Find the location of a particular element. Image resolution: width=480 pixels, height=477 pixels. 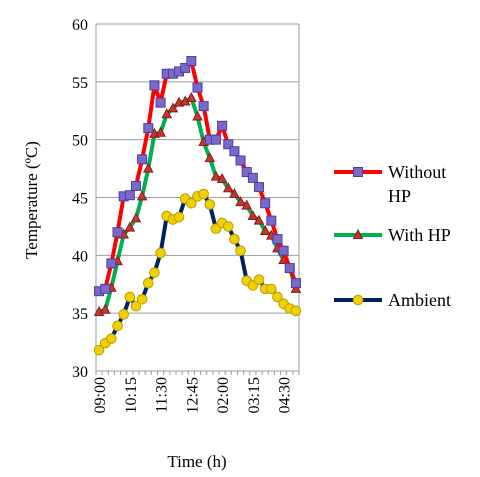

x-tick-label: 03:15 is located at coordinates (254, 395).